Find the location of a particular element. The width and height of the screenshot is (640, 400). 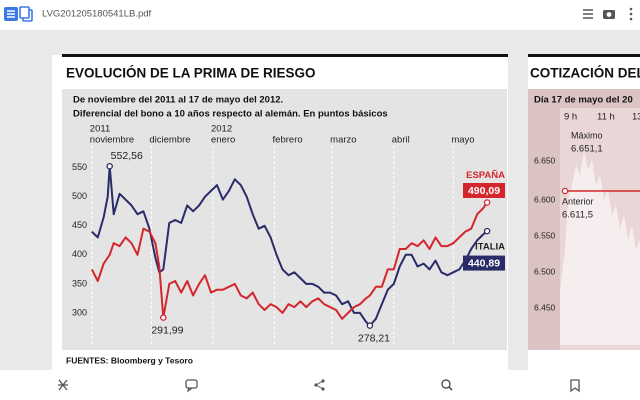

share-button is located at coordinates (319, 385).